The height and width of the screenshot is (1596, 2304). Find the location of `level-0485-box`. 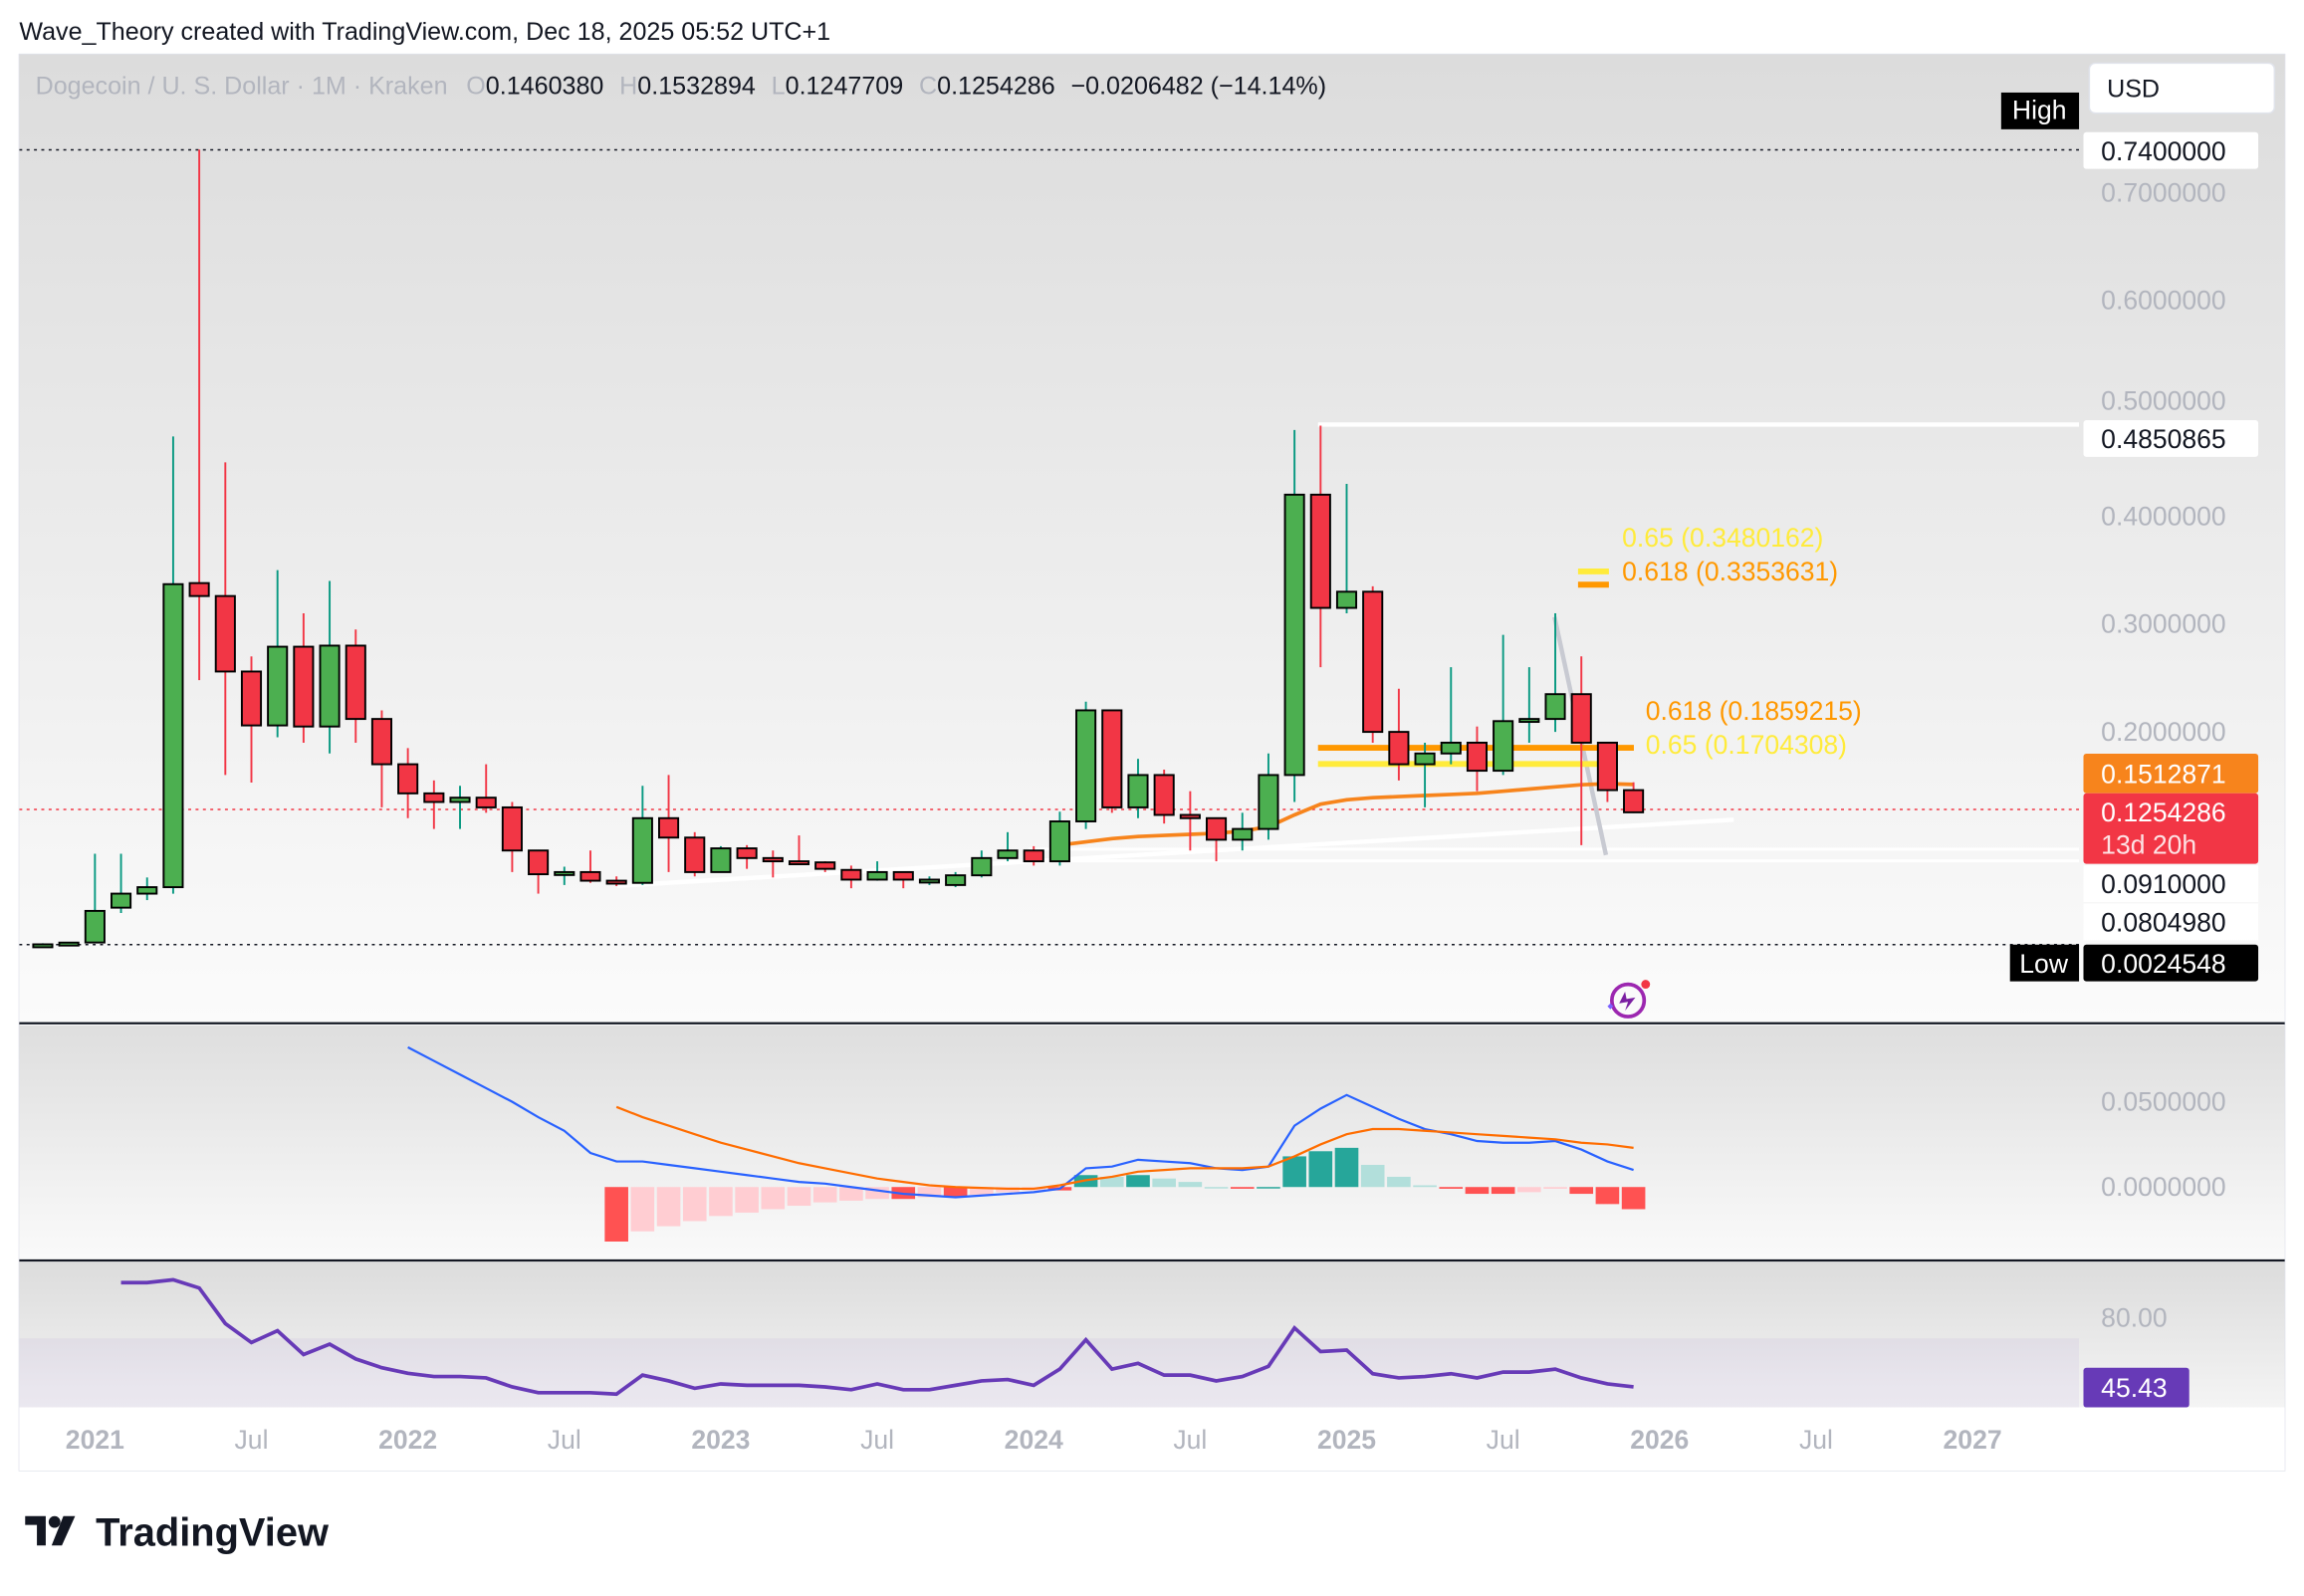

level-0485-box is located at coordinates (2171, 438).